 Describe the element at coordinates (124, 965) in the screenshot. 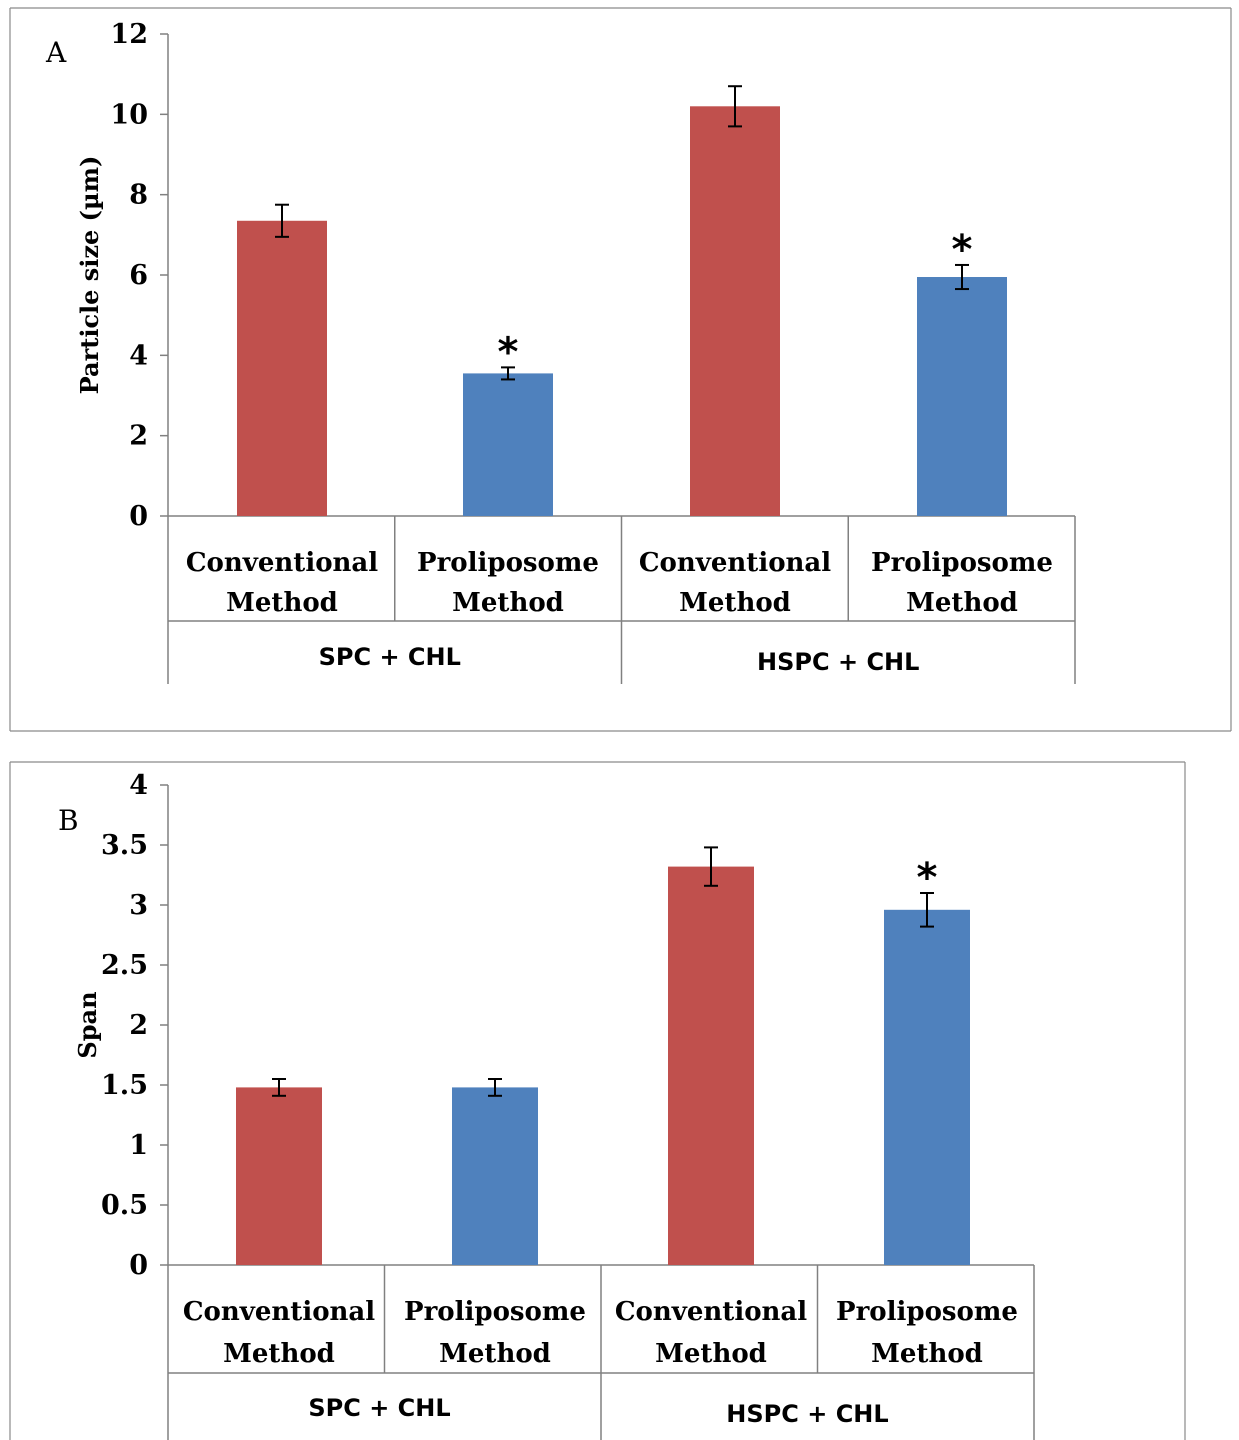

I see `y-tick-label: 2.5` at that location.